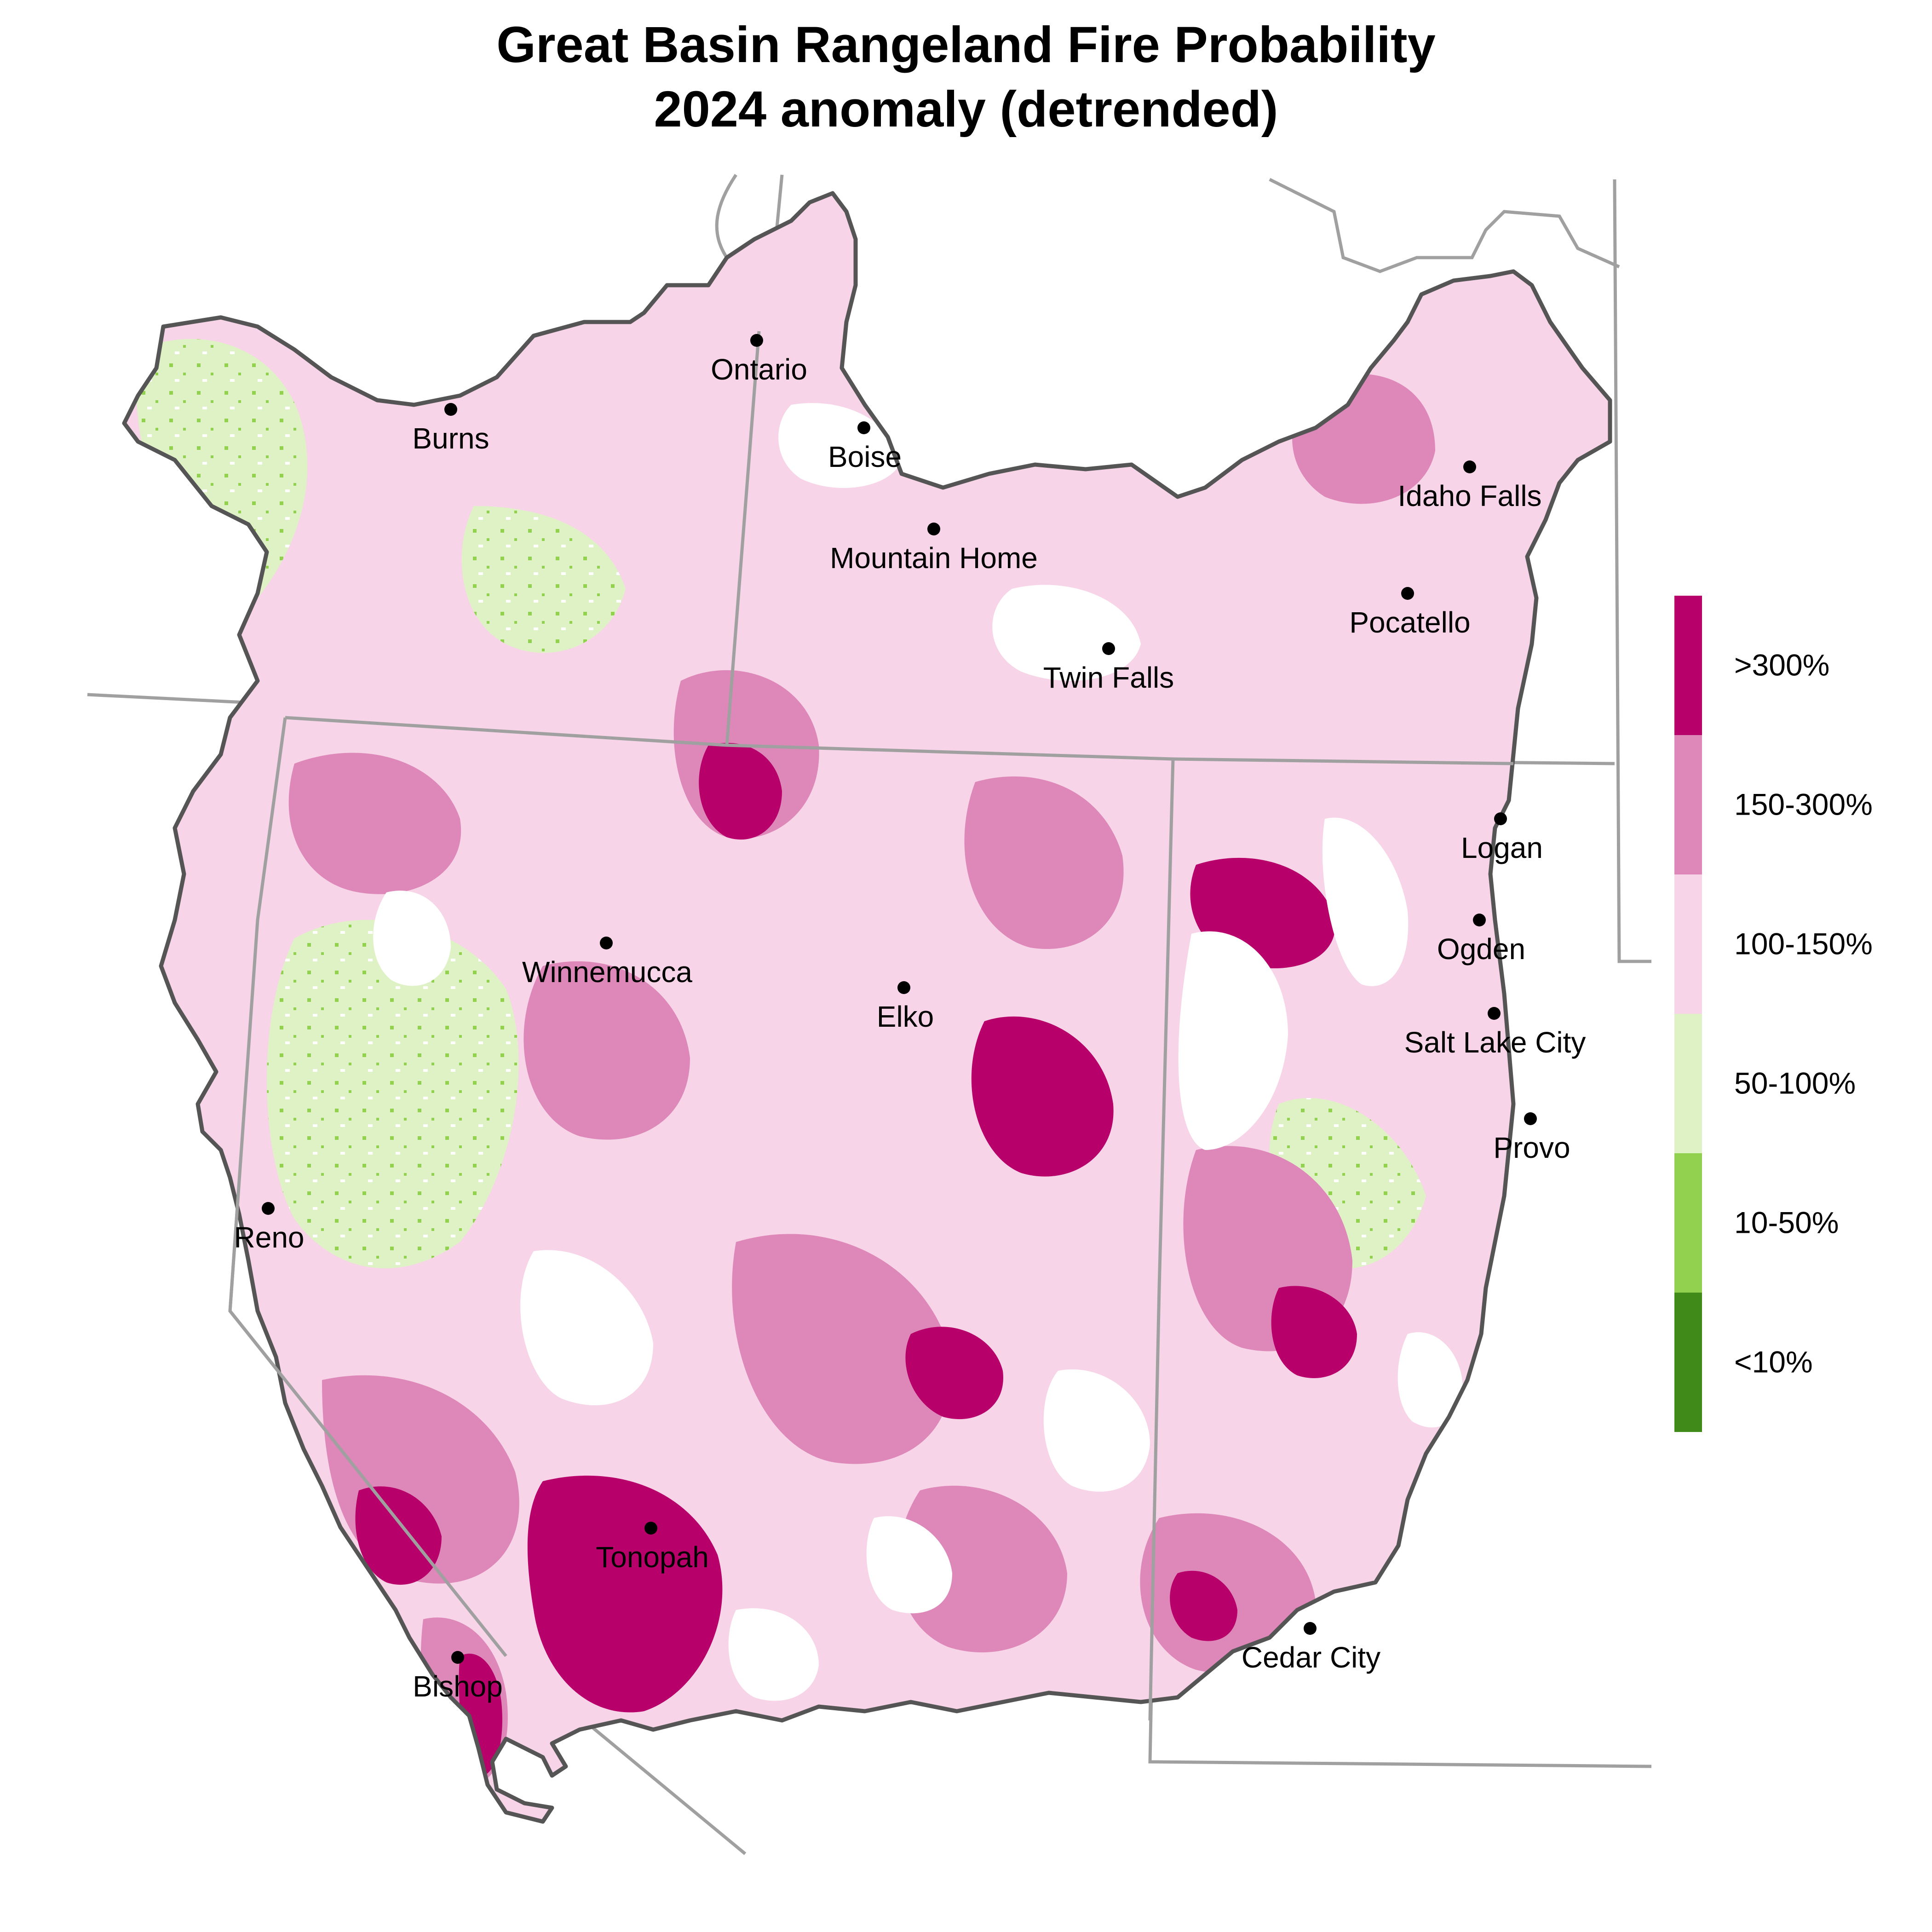 The width and height of the screenshot is (1932, 1932). What do you see at coordinates (457, 1657) in the screenshot?
I see `city-marker-bishop` at bounding box center [457, 1657].